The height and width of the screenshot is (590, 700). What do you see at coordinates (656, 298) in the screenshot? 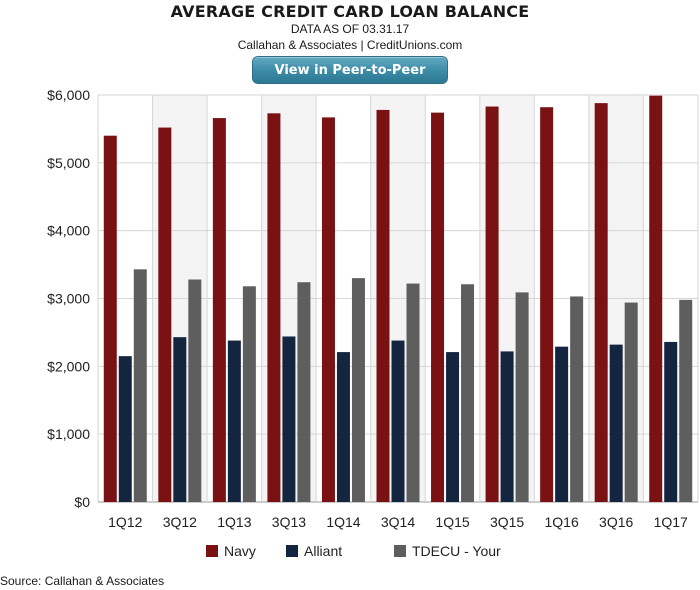
I see `bar-navy-1q17` at bounding box center [656, 298].